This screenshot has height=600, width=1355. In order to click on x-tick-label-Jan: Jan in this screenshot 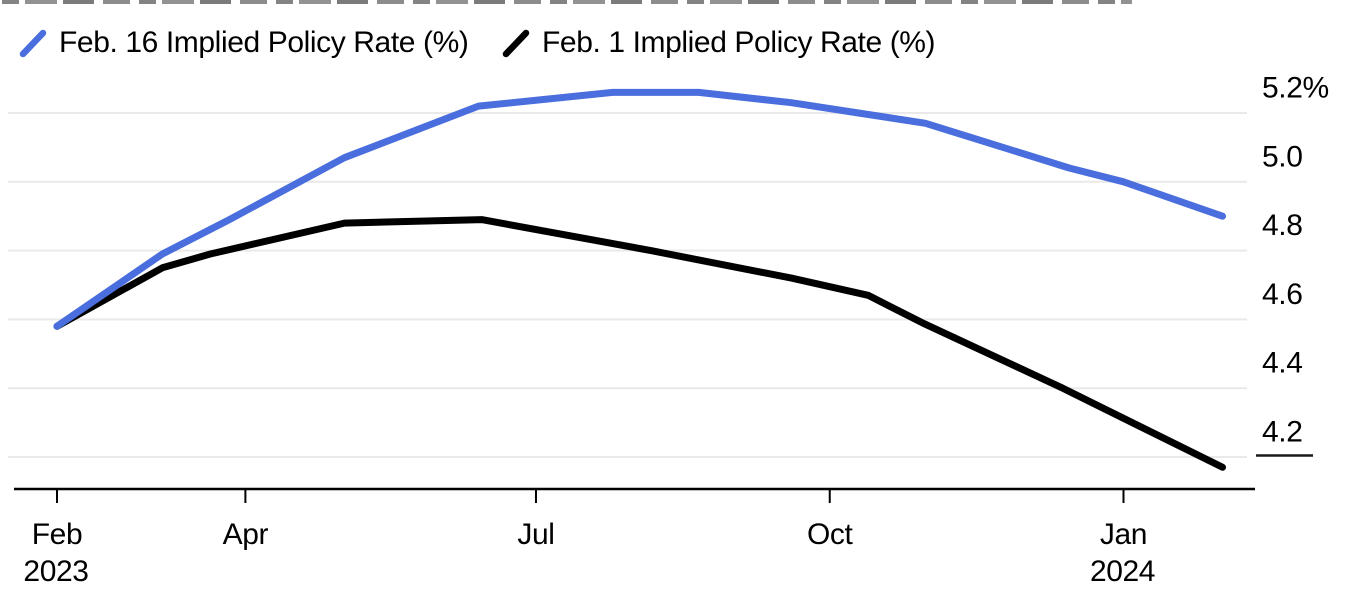, I will do `click(1123, 534)`.